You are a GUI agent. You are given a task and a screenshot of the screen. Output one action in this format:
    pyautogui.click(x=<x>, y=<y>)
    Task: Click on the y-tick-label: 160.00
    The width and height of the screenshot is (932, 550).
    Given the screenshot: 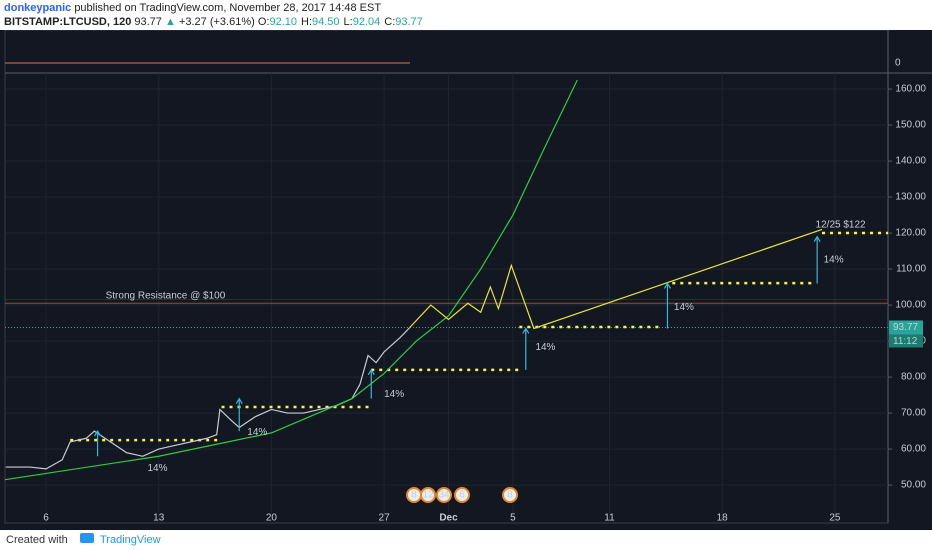 What is the action you would take?
    pyautogui.click(x=910, y=89)
    